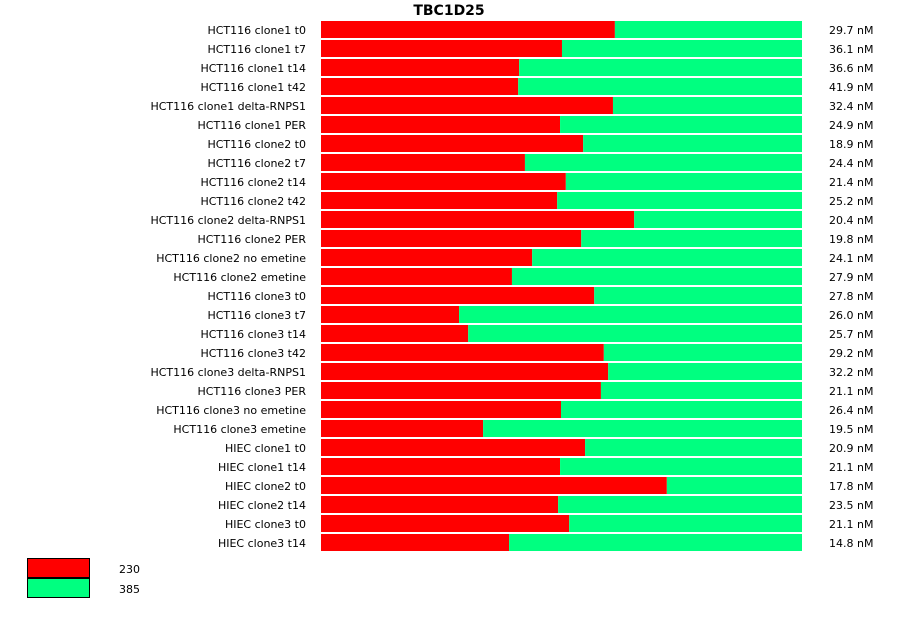 The width and height of the screenshot is (900, 622). What do you see at coordinates (253, 87) in the screenshot?
I see `category-label: HCT116 clone1 t42` at bounding box center [253, 87].